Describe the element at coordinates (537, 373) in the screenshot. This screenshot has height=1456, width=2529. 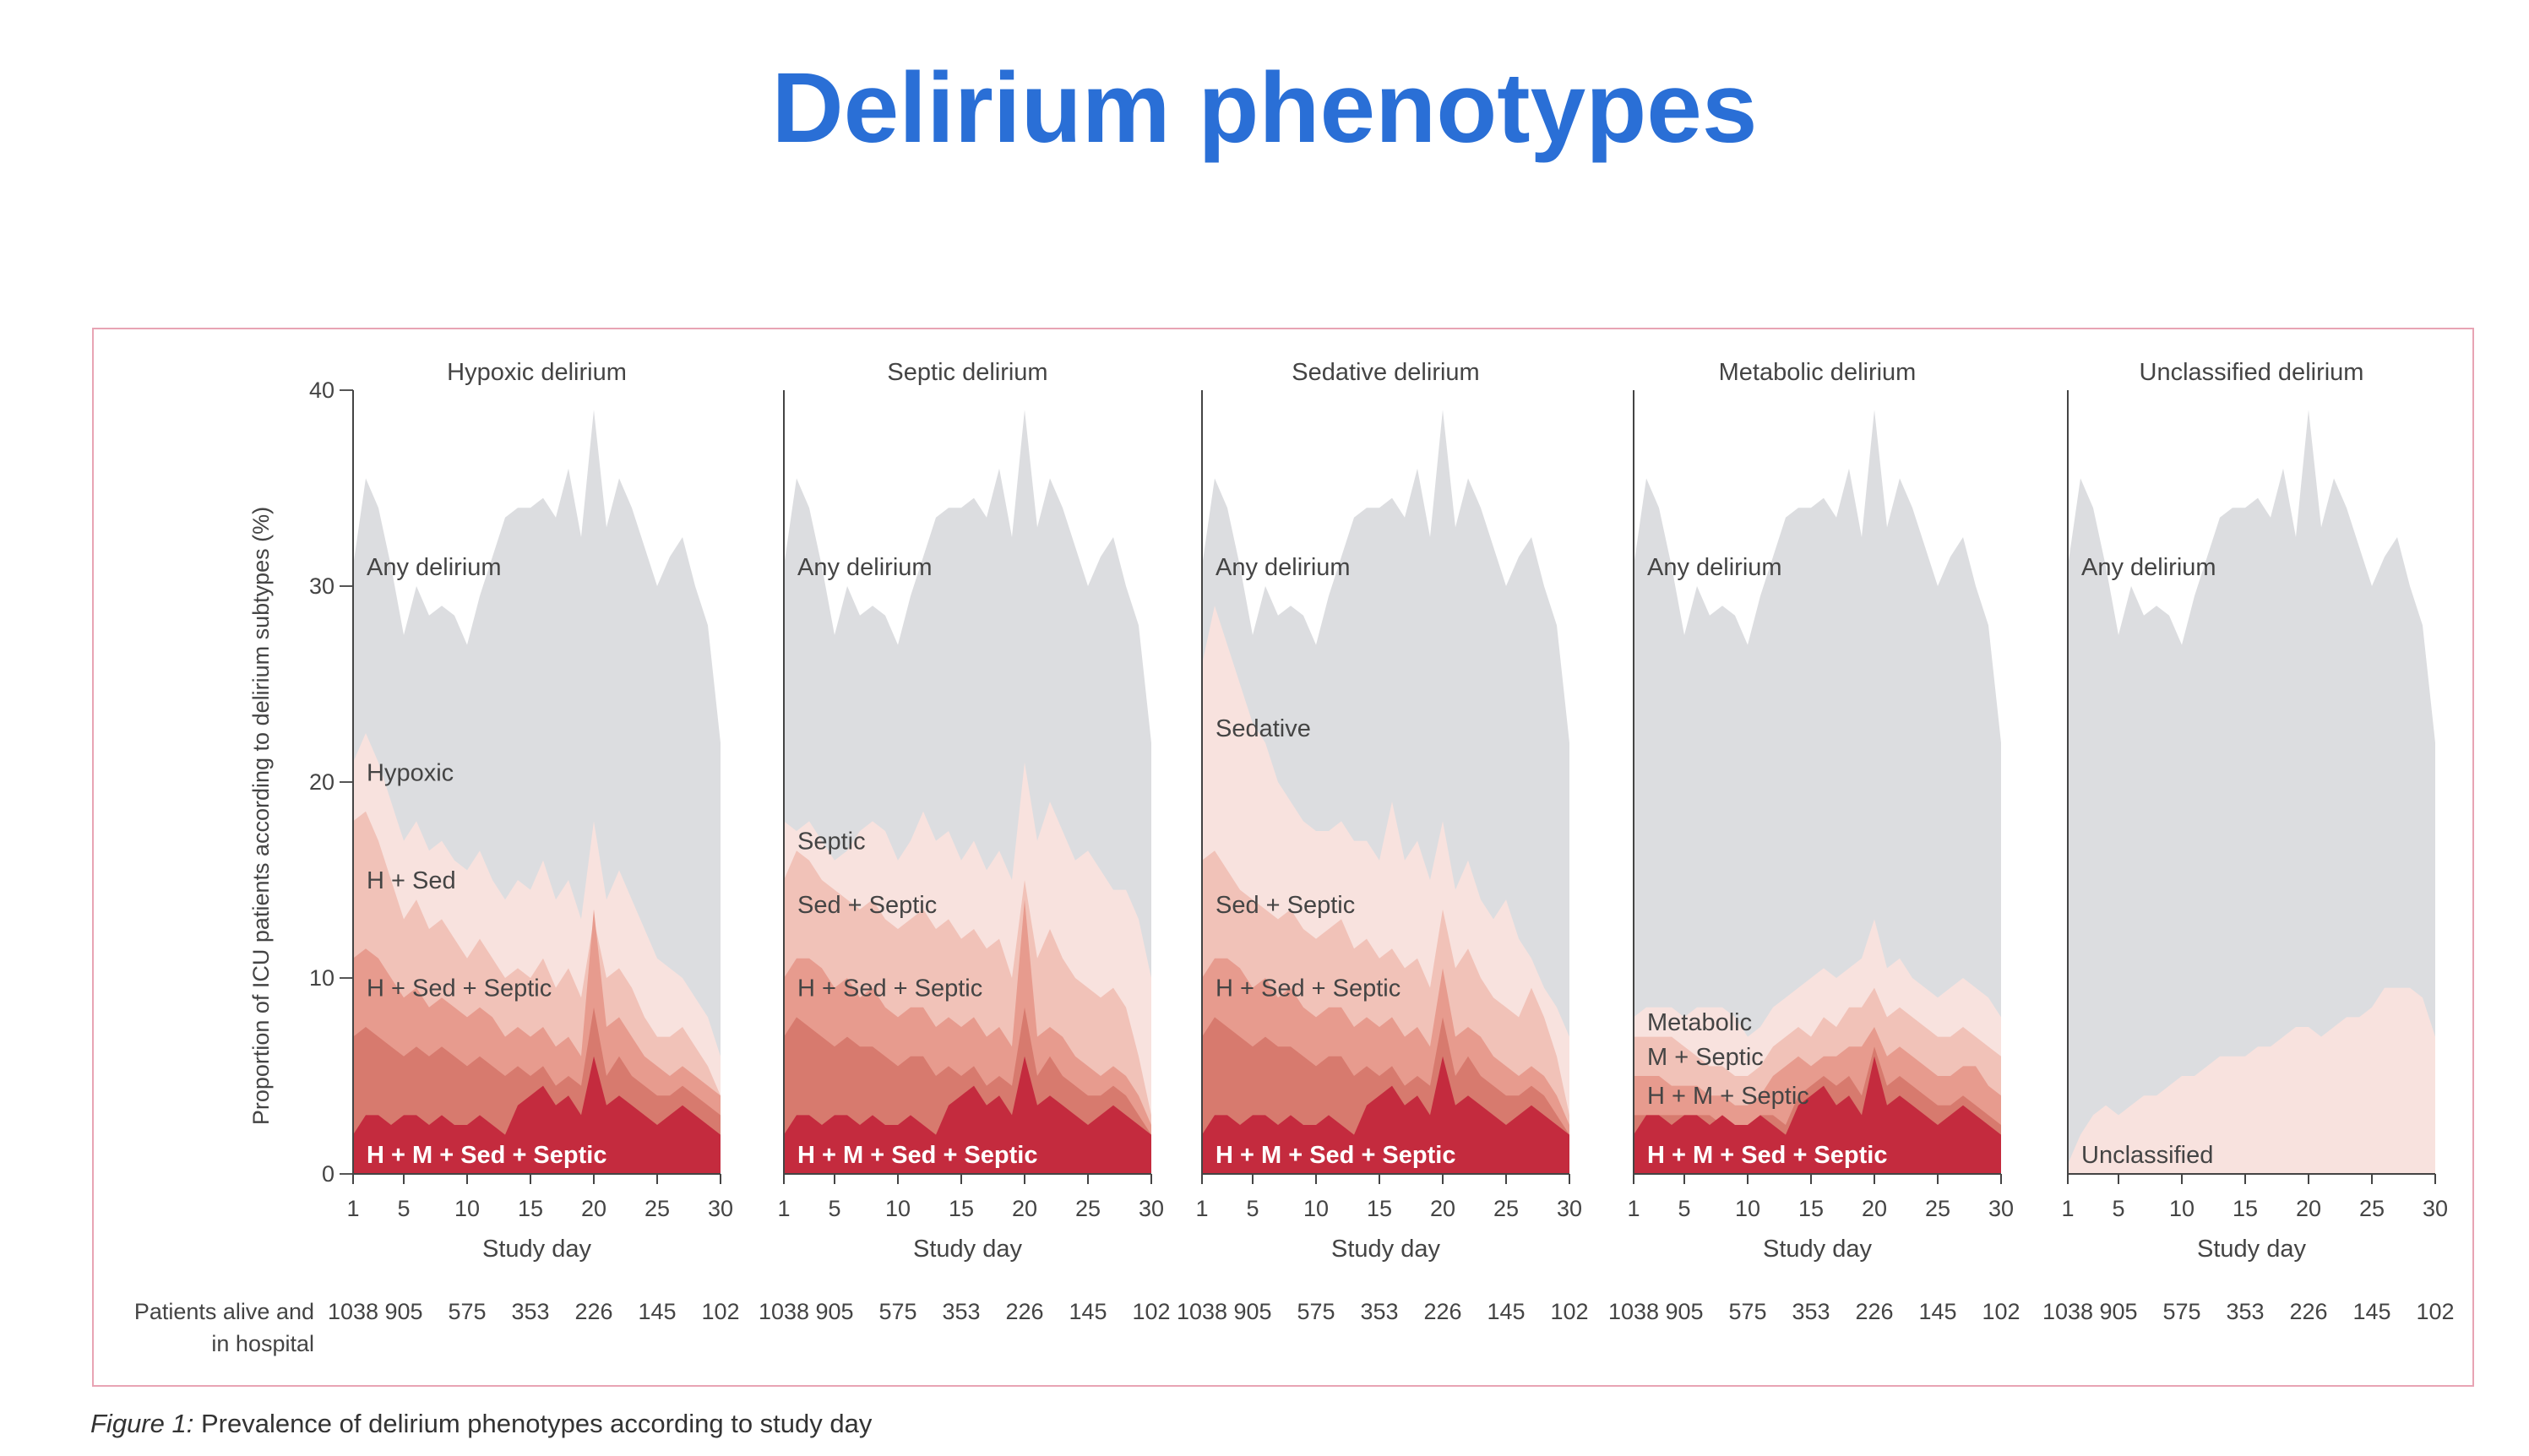
I see `panel-title: Hypoxic delirium` at that location.